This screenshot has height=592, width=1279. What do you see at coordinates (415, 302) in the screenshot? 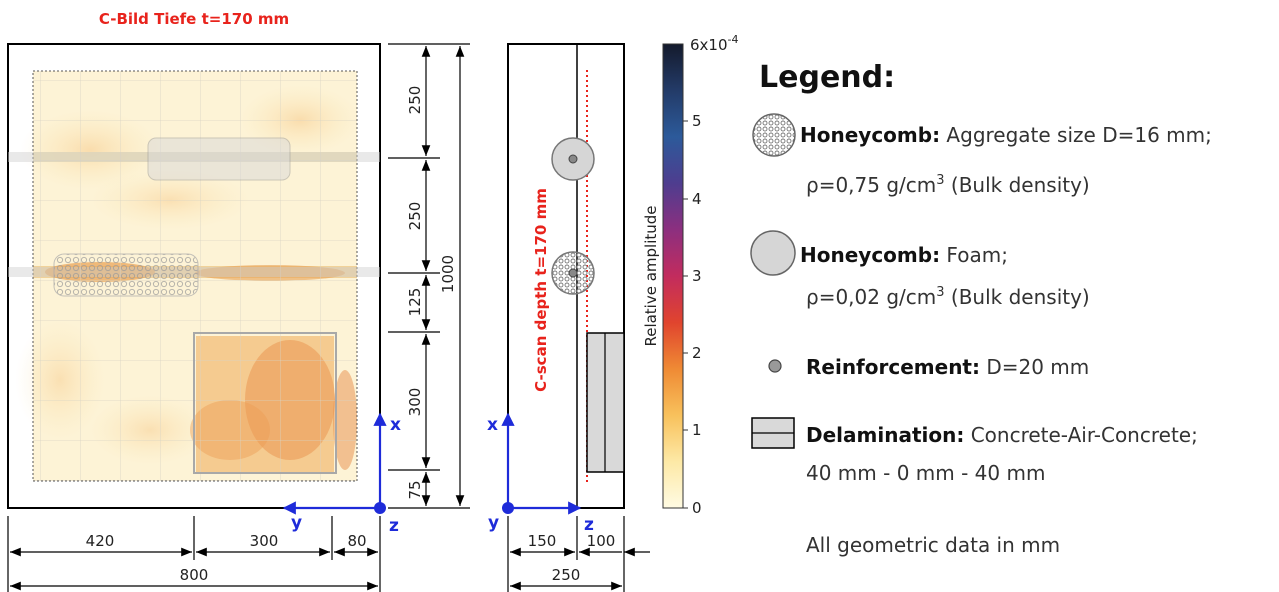
I see `dim-125: 125` at bounding box center [415, 302].